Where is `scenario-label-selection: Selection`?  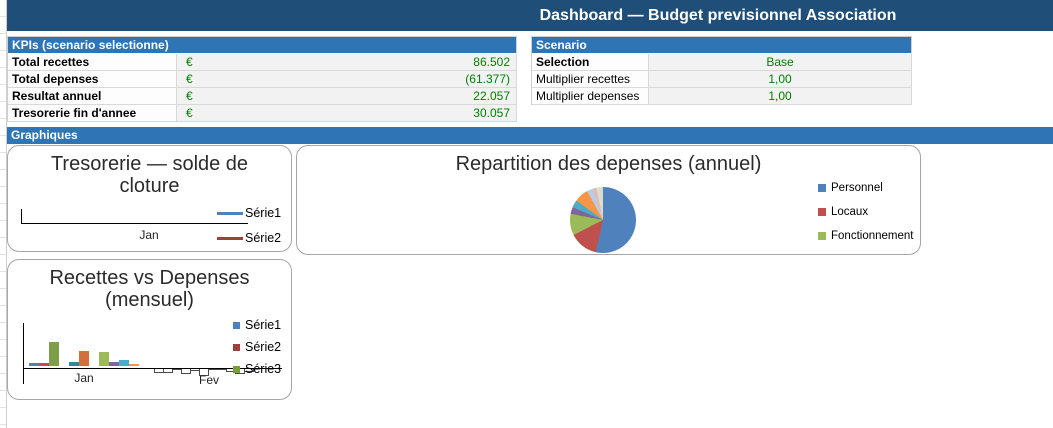 scenario-label-selection: Selection is located at coordinates (590, 62).